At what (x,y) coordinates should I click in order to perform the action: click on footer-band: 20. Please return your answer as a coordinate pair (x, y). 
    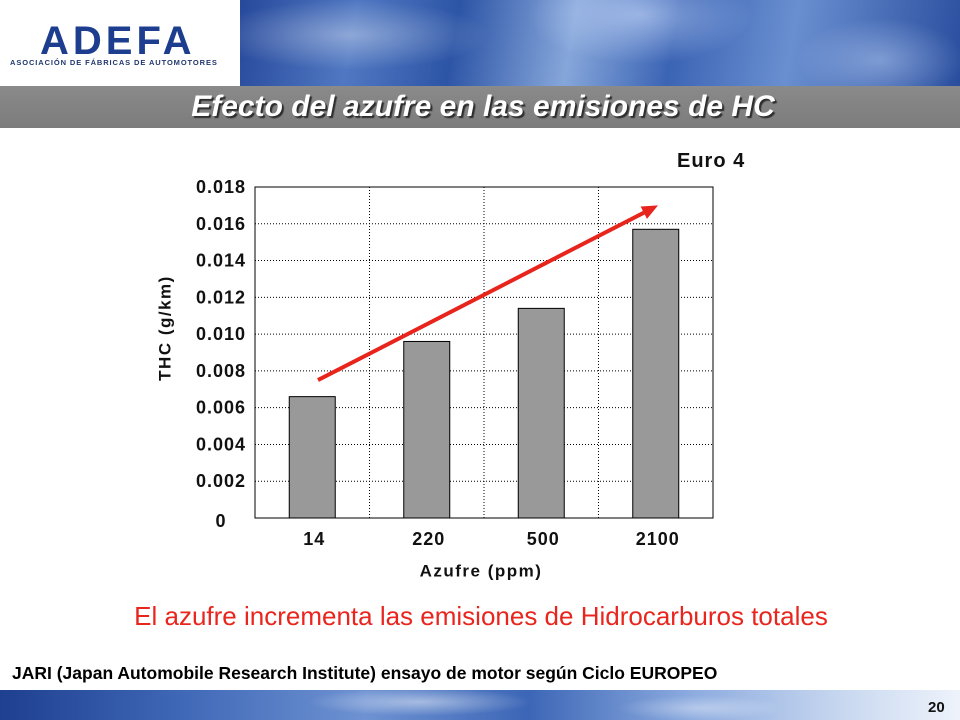
    Looking at the image, I should click on (480, 705).